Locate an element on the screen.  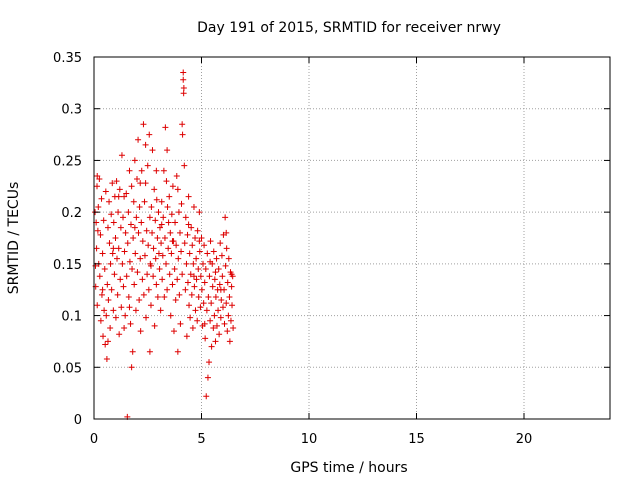
y-tick-label: 0.05 is located at coordinates (67, 368).